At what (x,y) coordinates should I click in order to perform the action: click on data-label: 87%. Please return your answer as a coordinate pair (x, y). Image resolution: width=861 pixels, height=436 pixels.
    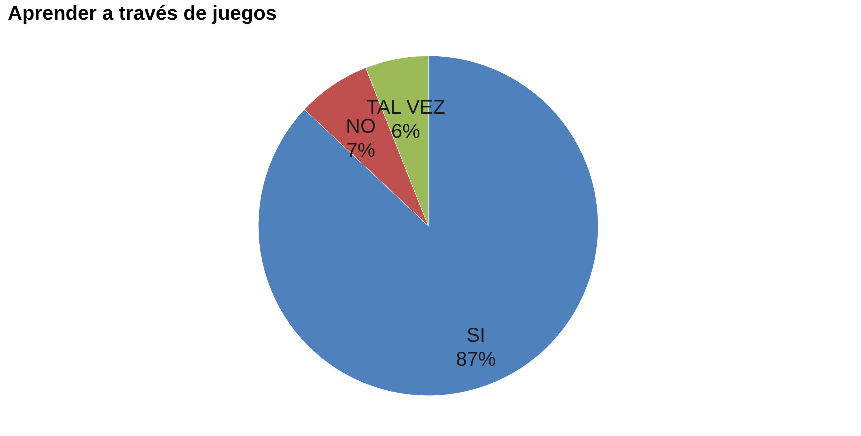
    Looking at the image, I should click on (476, 360).